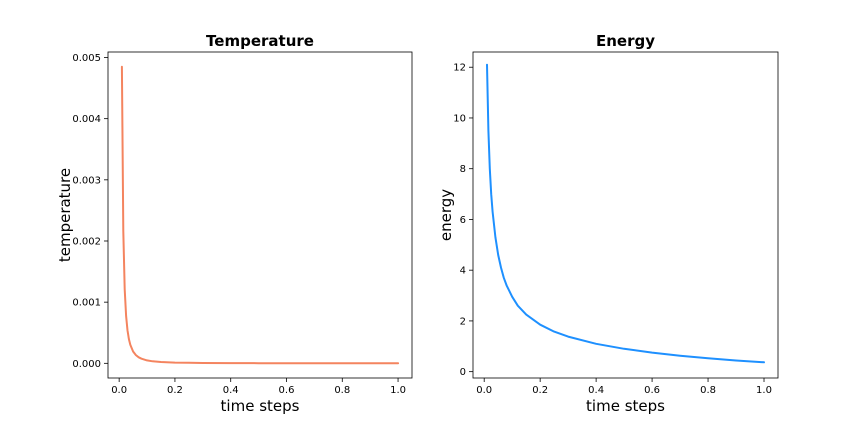 This screenshot has width=864, height=432. Describe the element at coordinates (86, 364) in the screenshot. I see `y-tick-label: 0.000` at that location.